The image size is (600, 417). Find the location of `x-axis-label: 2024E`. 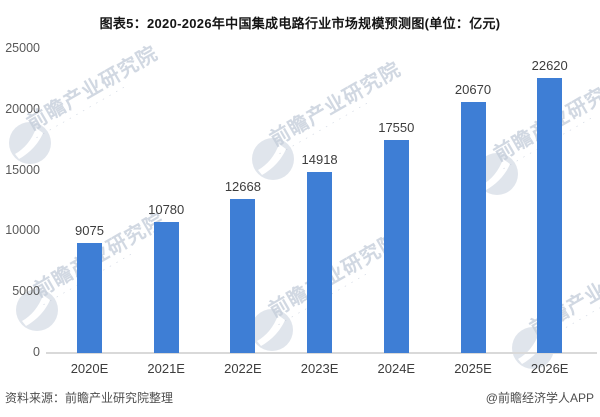

x-axis-label: 2024E is located at coordinates (396, 368).